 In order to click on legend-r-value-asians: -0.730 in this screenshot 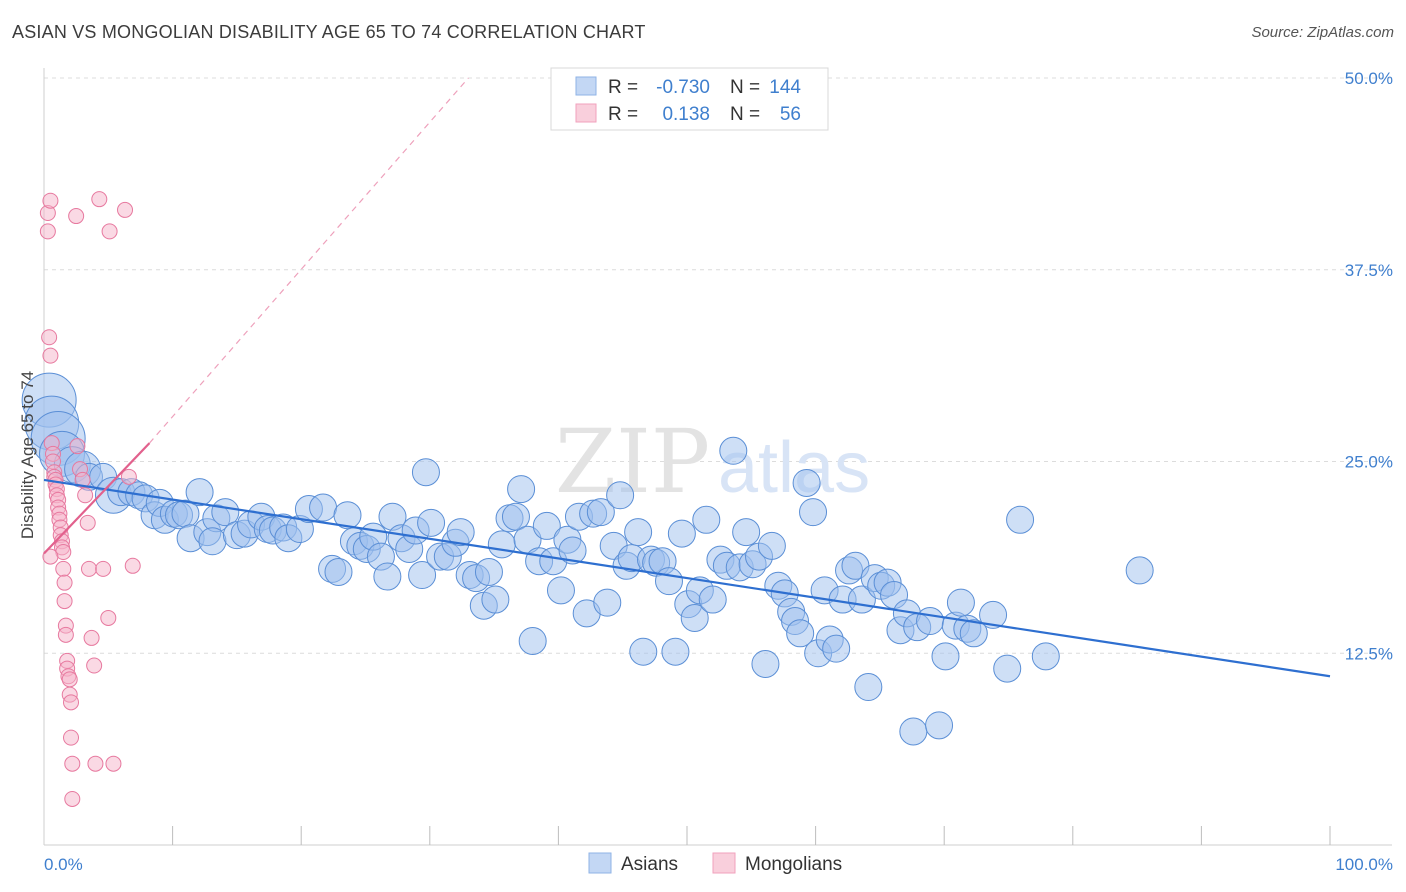, I will do `click(683, 87)`.